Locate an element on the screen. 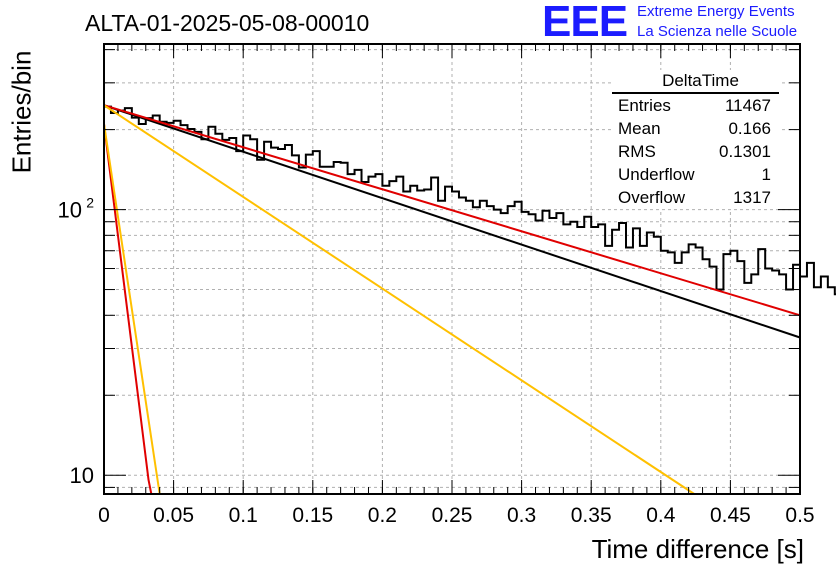 The height and width of the screenshot is (572, 836). x-tick-label: 0.4 is located at coordinates (661, 515).